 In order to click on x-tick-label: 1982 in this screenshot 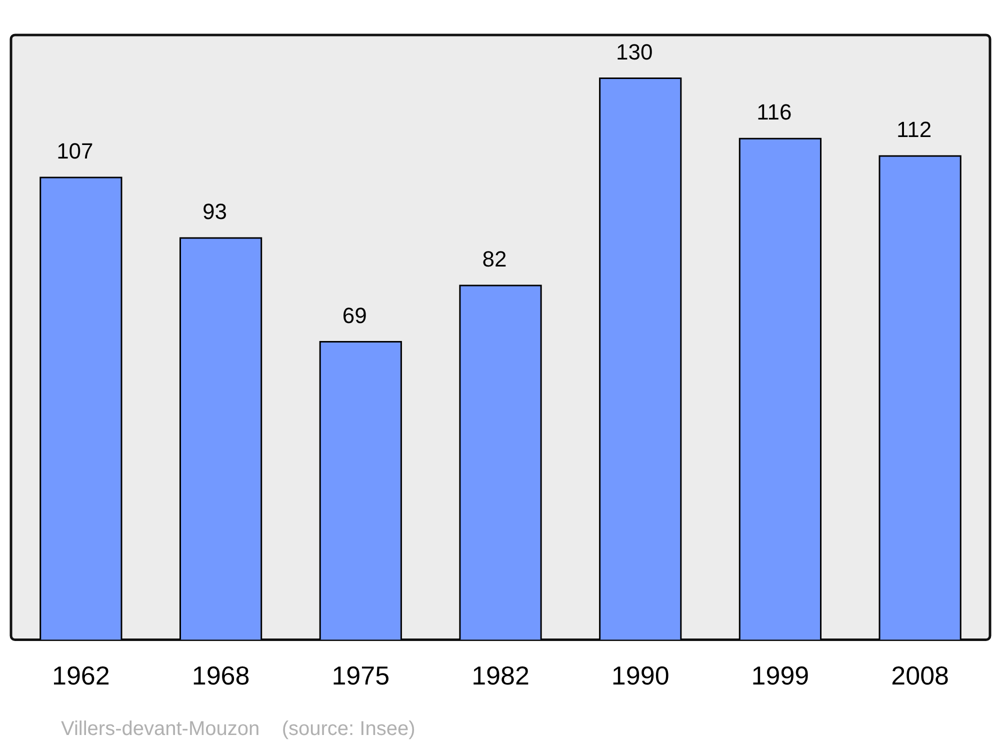, I will do `click(501, 675)`.